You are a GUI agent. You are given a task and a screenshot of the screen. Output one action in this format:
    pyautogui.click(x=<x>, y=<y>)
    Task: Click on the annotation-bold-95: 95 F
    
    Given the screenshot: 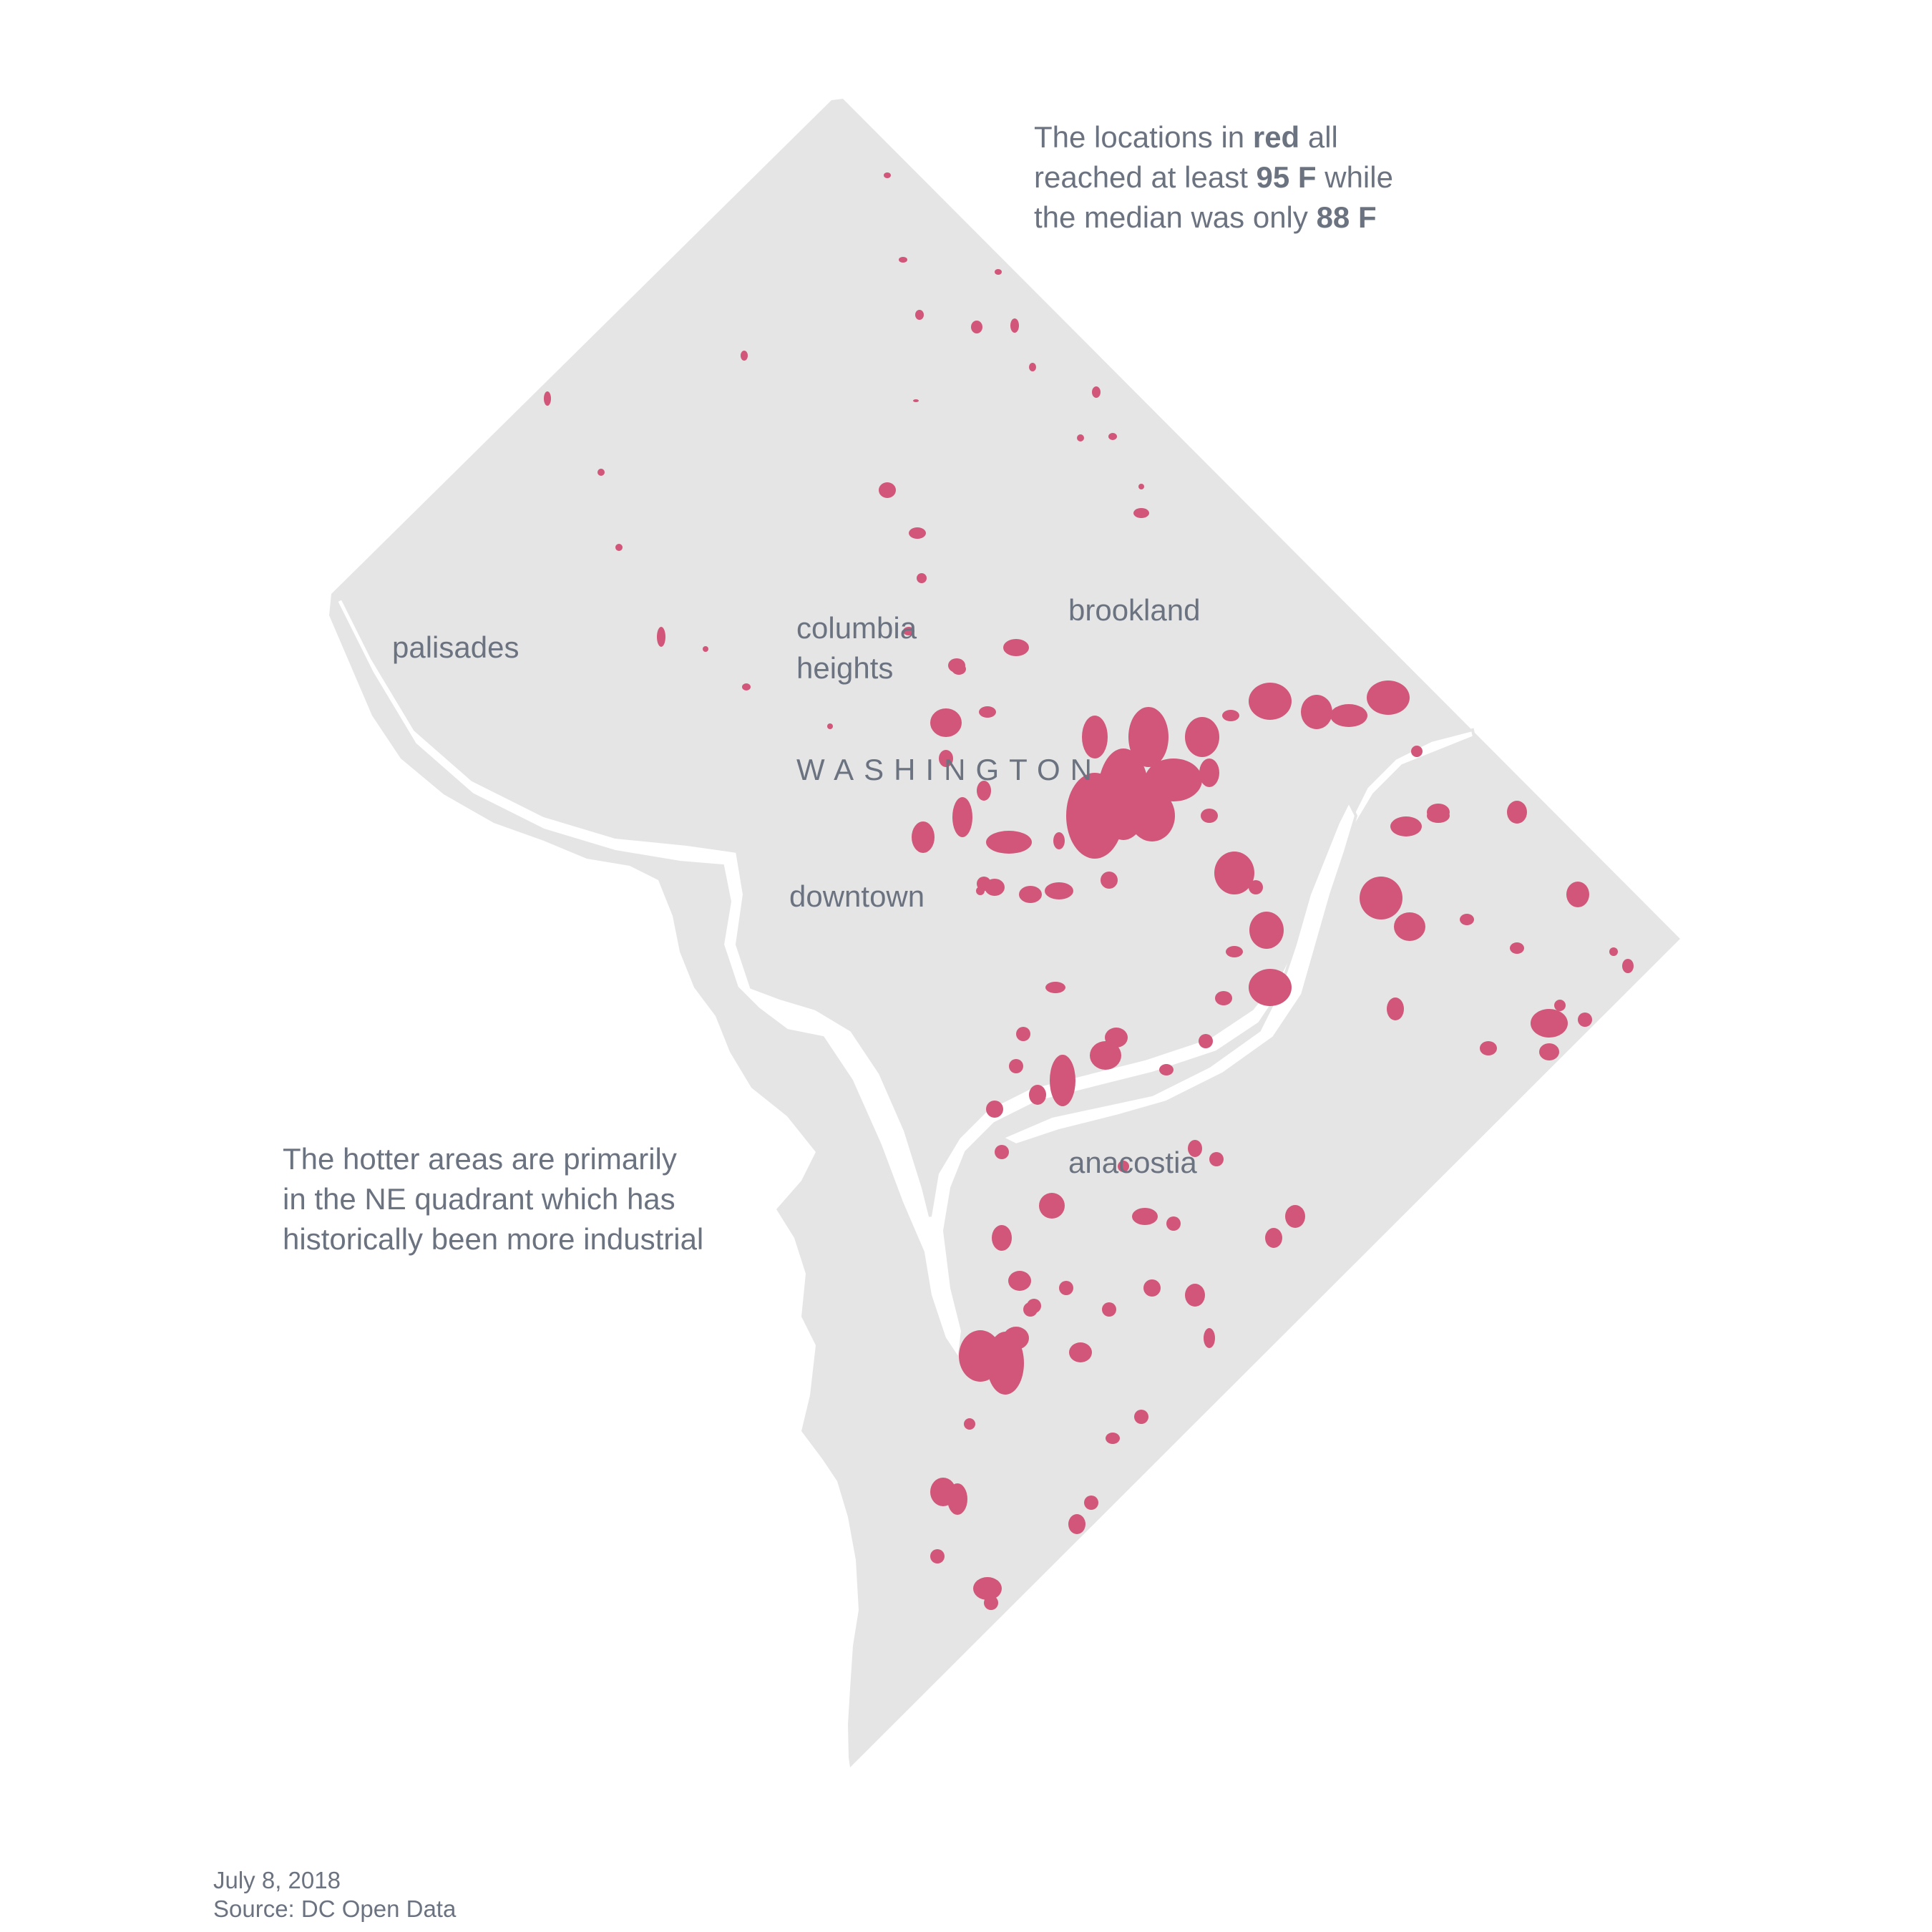 What is the action you would take?
    pyautogui.click(x=1286, y=177)
    